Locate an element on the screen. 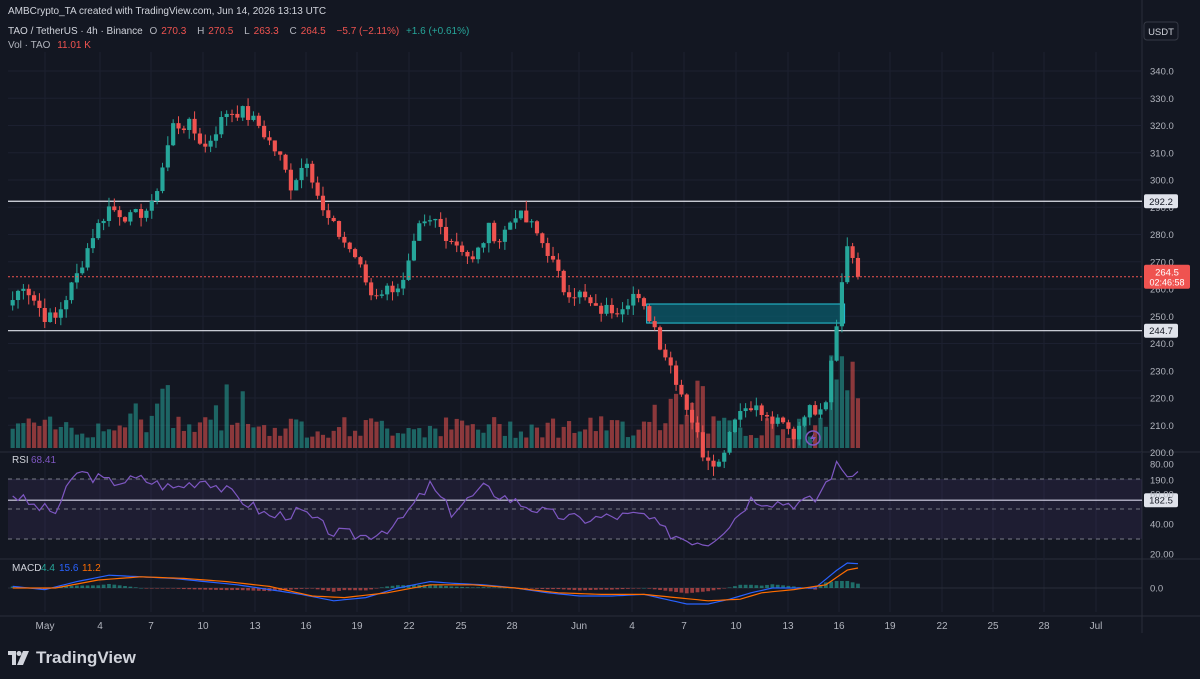 This screenshot has width=1200, height=679. price-tick-label: 300.0 is located at coordinates (1162, 181).